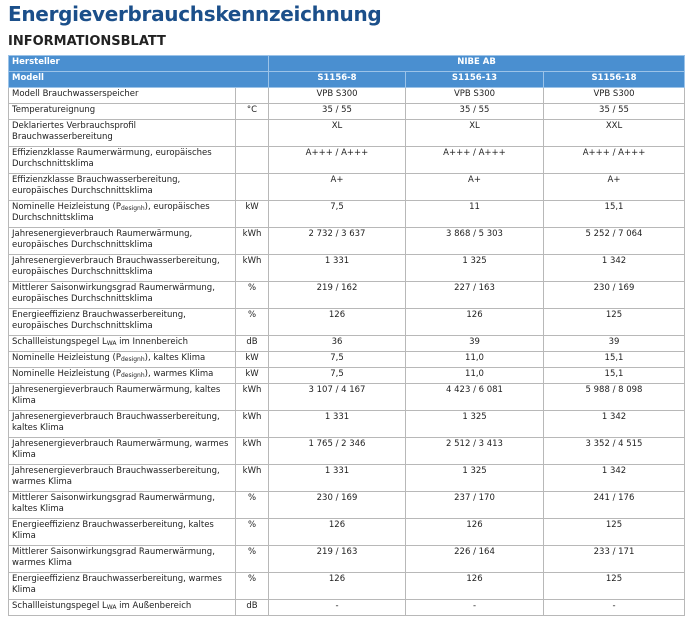  I want to click on value: 15,1, so click(614, 214).